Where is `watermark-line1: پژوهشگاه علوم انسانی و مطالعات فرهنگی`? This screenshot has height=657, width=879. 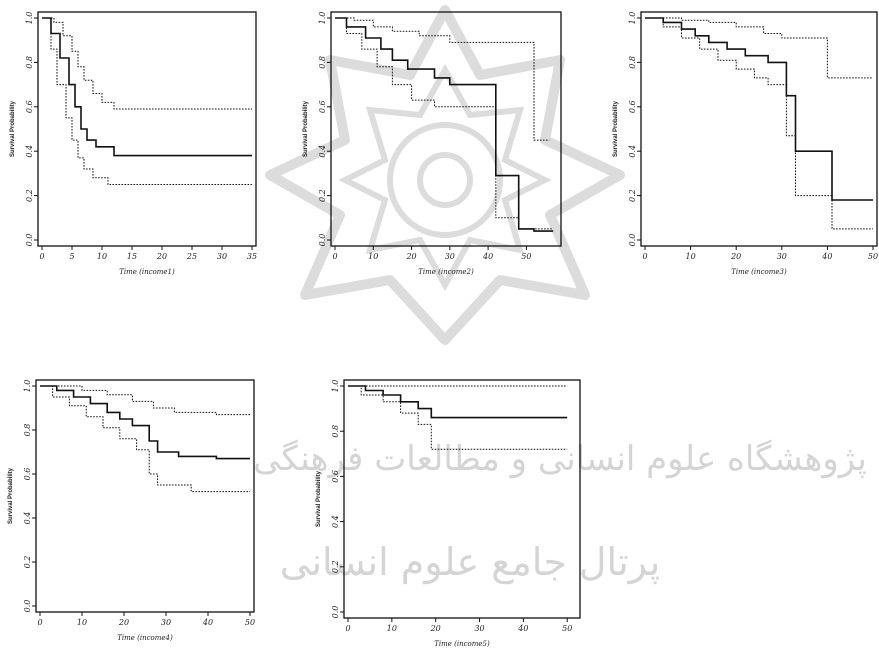
watermark-line1: پژوهشگاه علوم انسانی و مطالعات فرهنگی is located at coordinates (560, 459).